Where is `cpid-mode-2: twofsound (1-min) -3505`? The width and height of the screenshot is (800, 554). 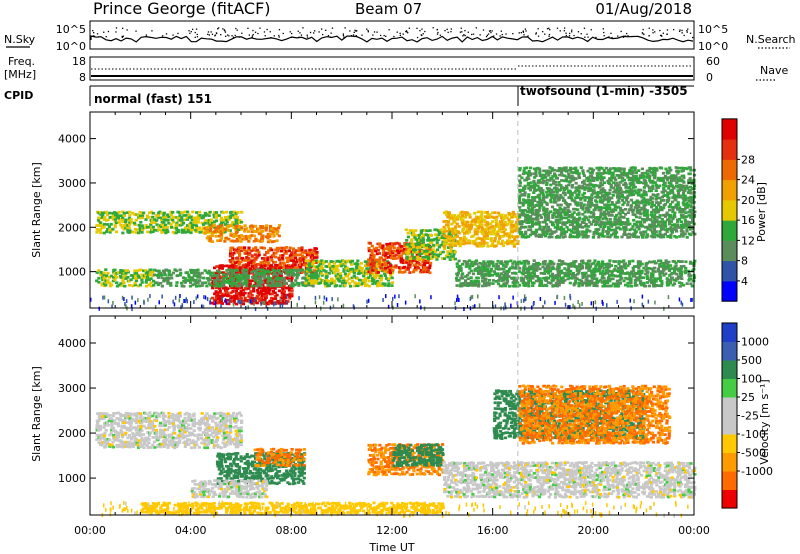 cpid-mode-2: twofsound (1-min) -3505 is located at coordinates (604, 91).